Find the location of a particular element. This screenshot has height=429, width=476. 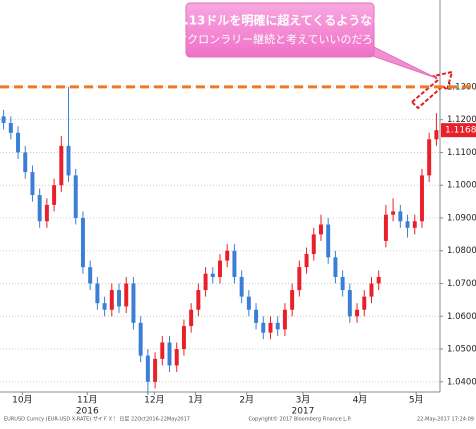

x-tick-label: 10月 is located at coordinates (22, 400).